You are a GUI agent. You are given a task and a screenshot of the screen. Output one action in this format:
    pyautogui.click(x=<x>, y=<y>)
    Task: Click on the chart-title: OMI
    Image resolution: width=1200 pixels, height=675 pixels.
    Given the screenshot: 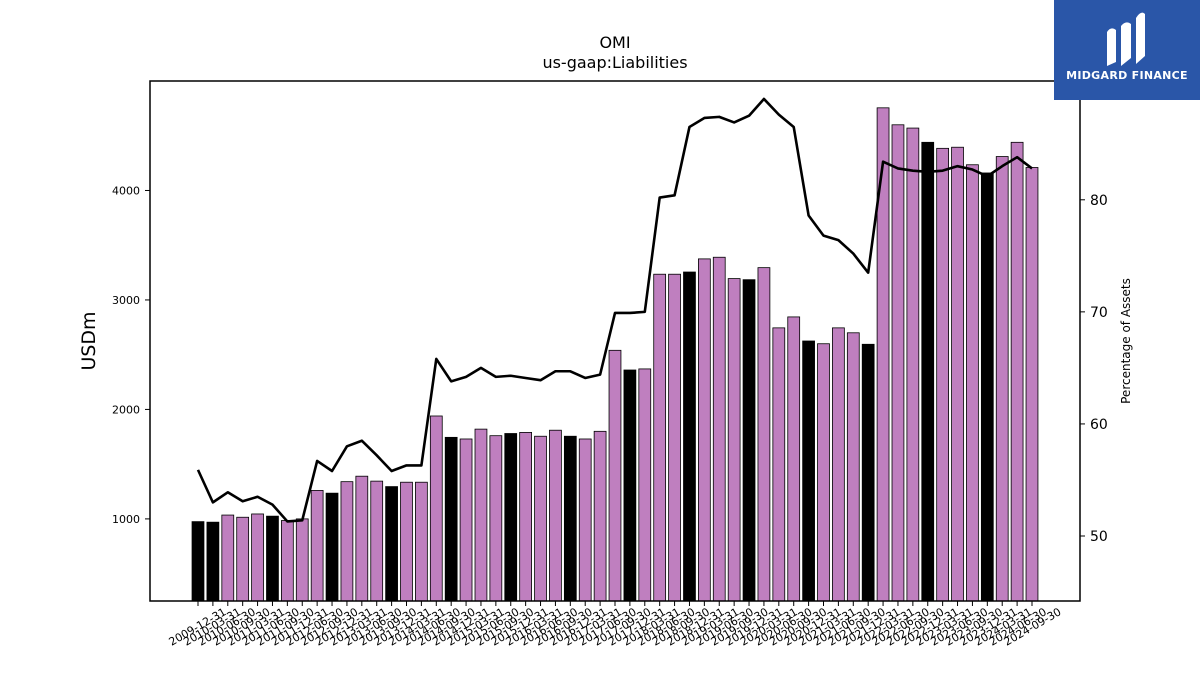 What is the action you would take?
    pyautogui.click(x=614, y=42)
    